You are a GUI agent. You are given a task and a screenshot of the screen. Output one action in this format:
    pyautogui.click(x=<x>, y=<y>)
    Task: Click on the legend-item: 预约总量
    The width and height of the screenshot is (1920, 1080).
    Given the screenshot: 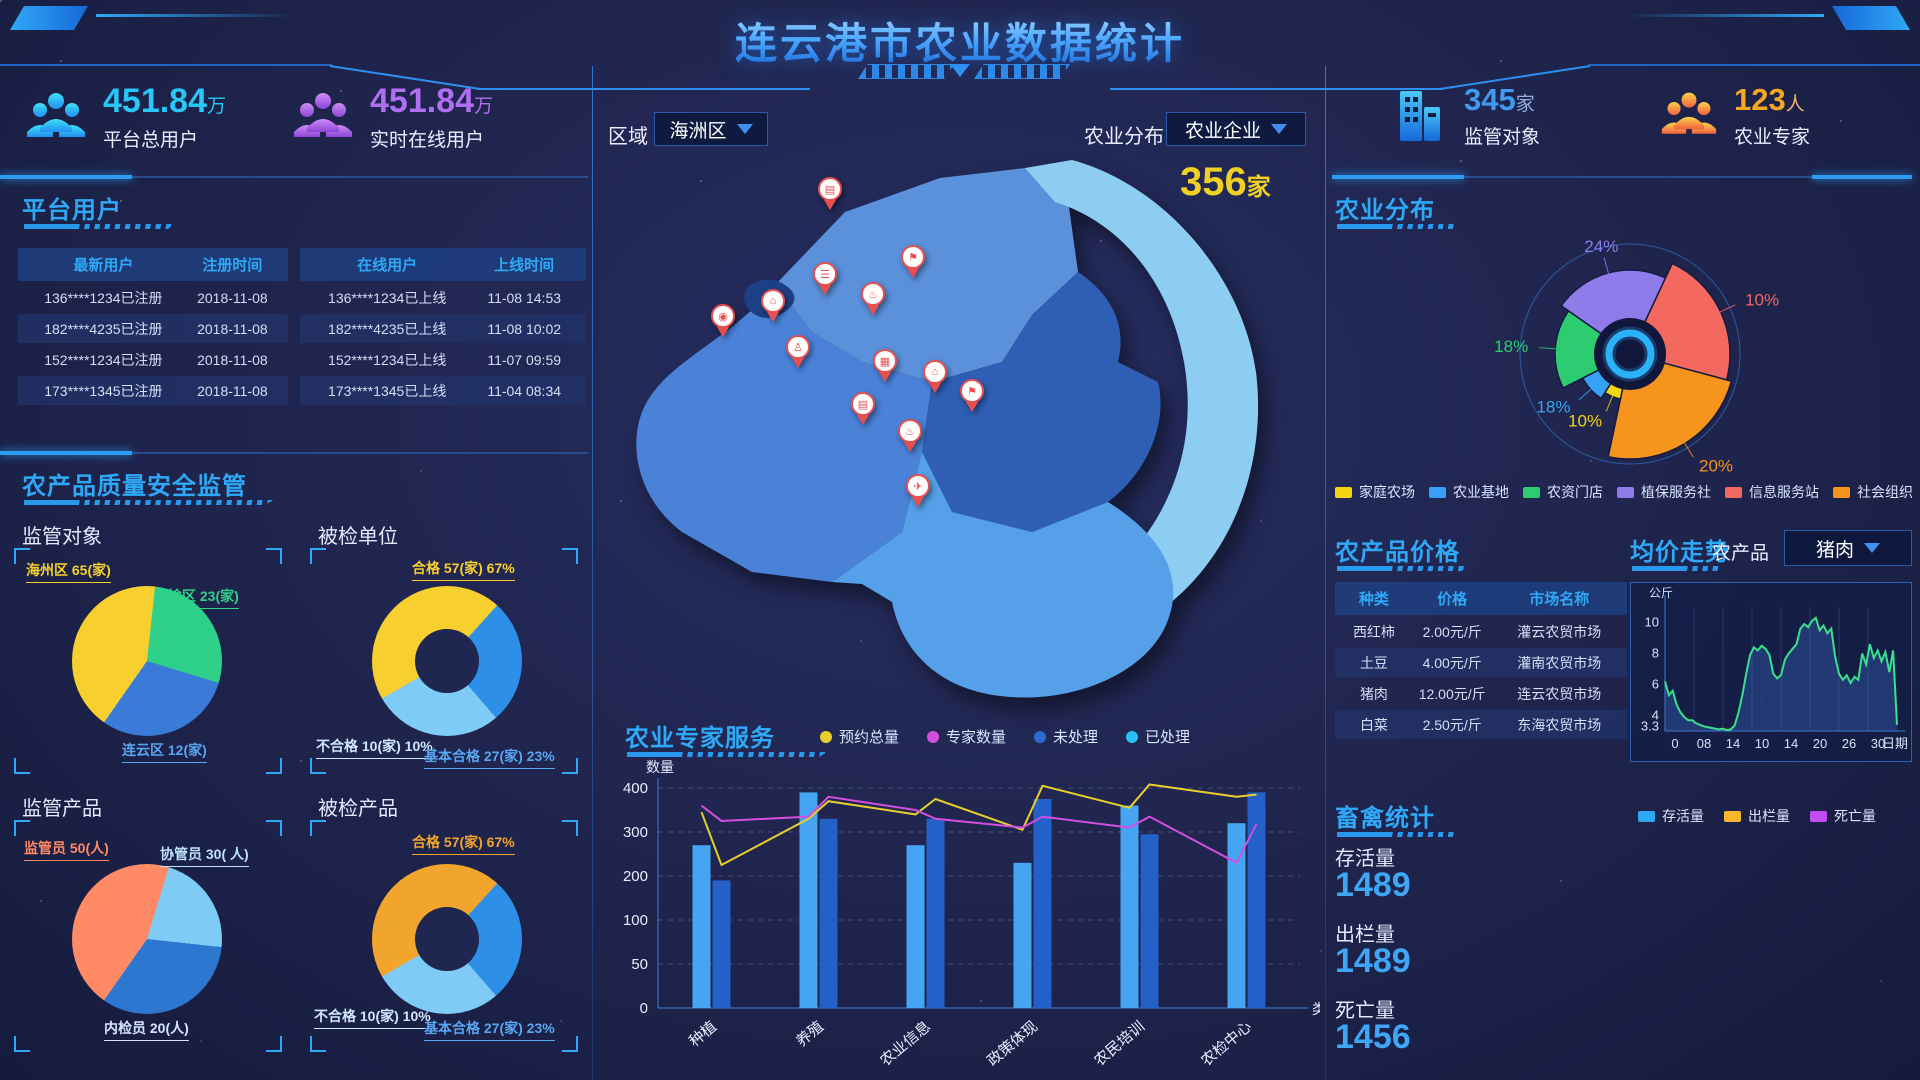 What is the action you would take?
    pyautogui.click(x=859, y=736)
    